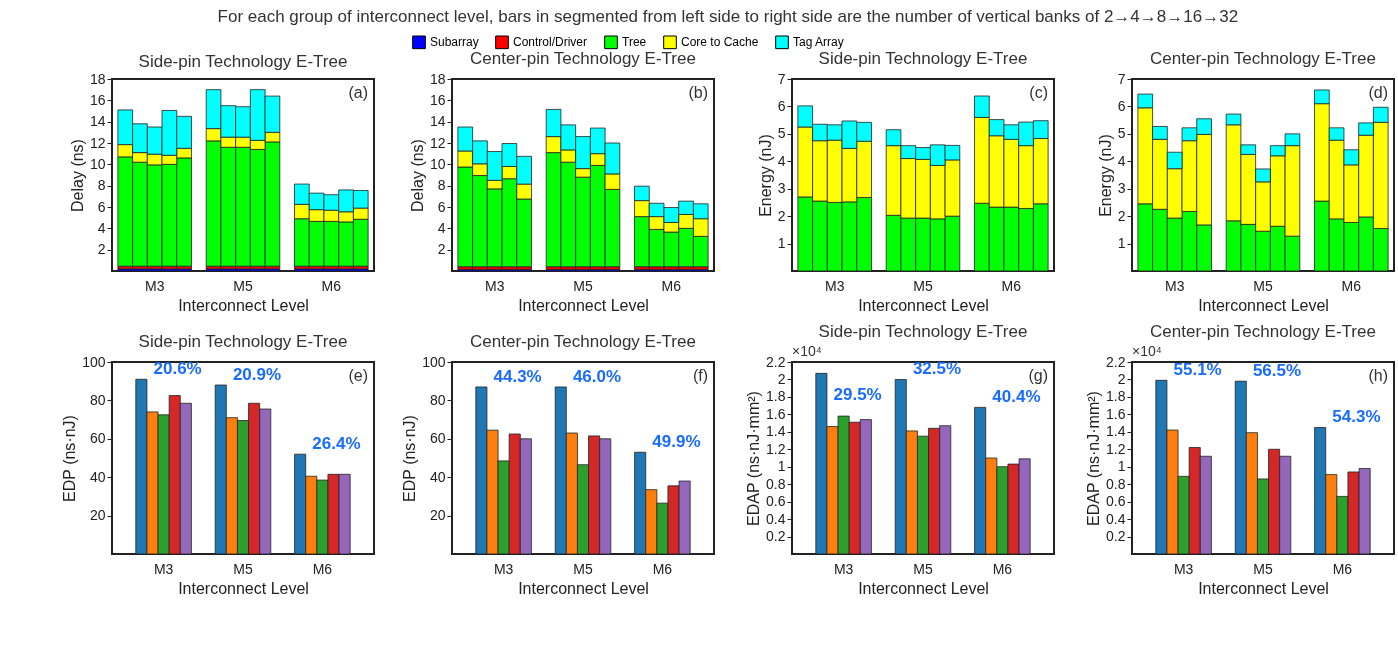 The width and height of the screenshot is (1398, 648). What do you see at coordinates (818, 42) in the screenshot?
I see `legend-label: Tag Array` at bounding box center [818, 42].